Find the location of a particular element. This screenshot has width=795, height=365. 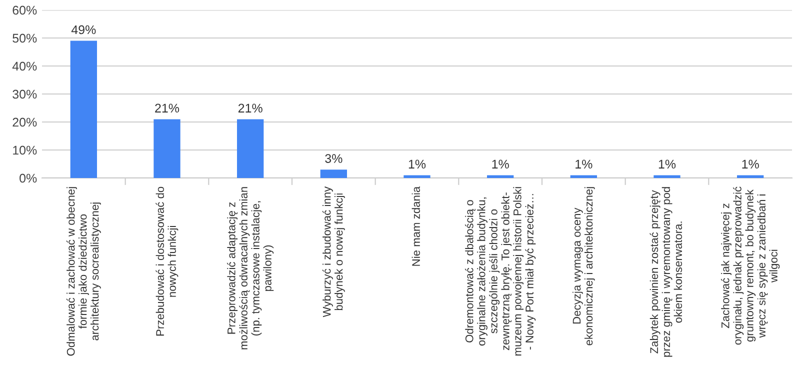

data-label: 3% is located at coordinates (333, 158).